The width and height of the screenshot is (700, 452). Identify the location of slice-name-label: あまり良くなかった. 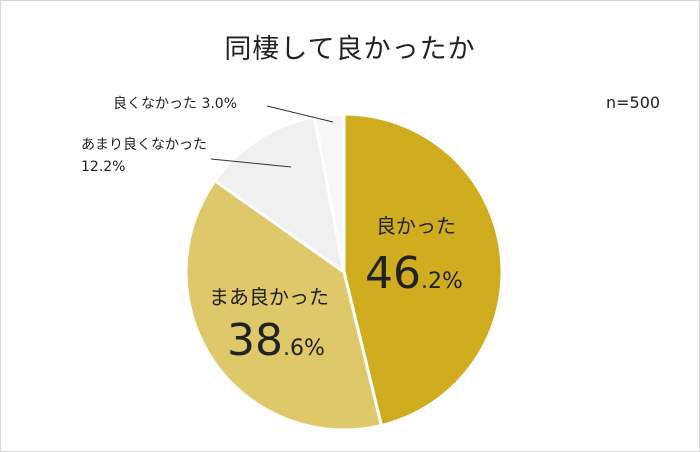
(144, 145).